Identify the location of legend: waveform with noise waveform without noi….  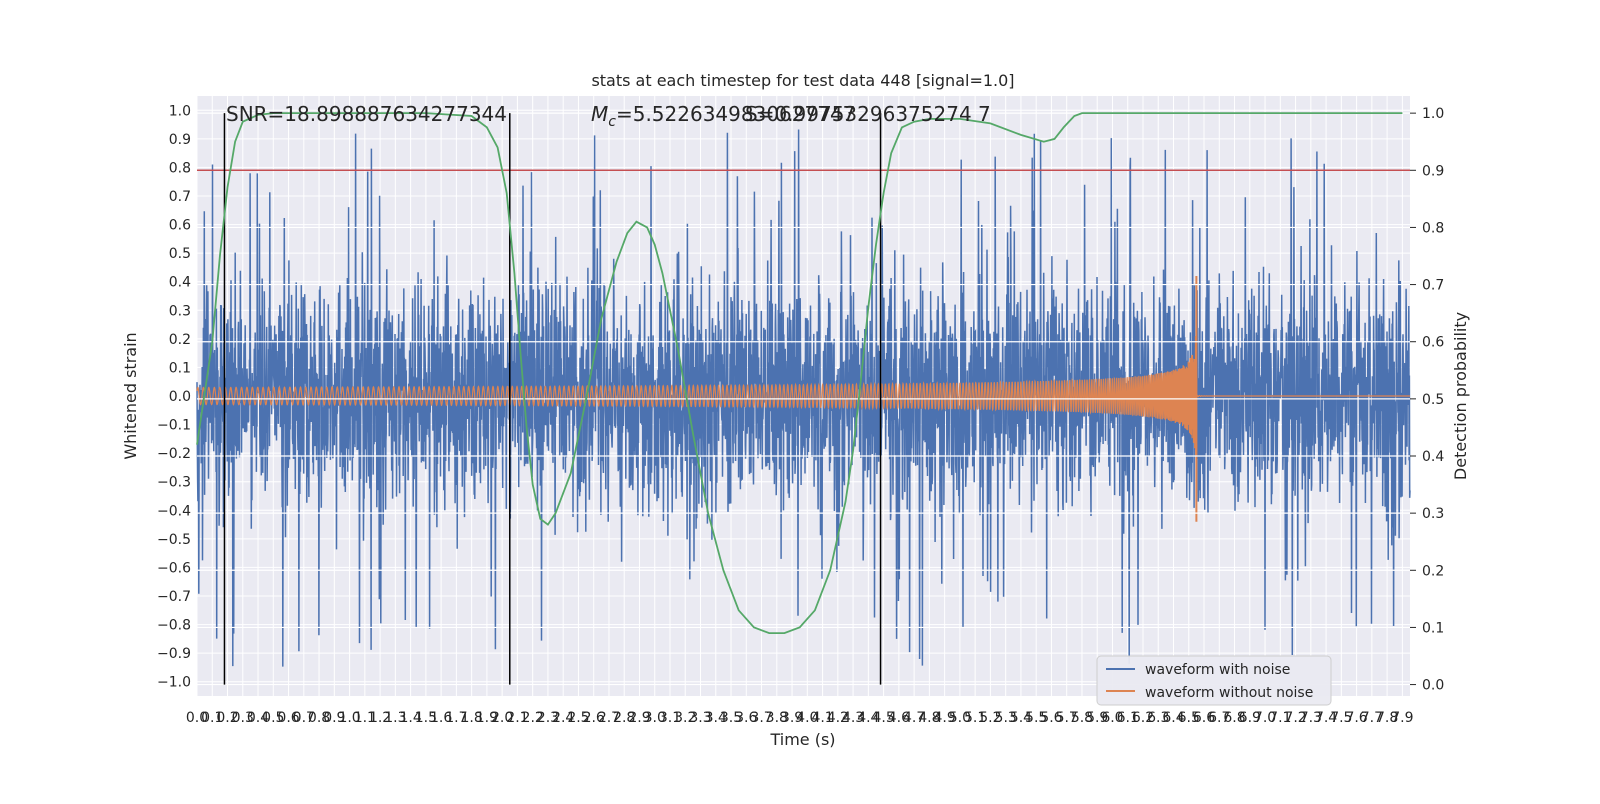
(1214, 680).